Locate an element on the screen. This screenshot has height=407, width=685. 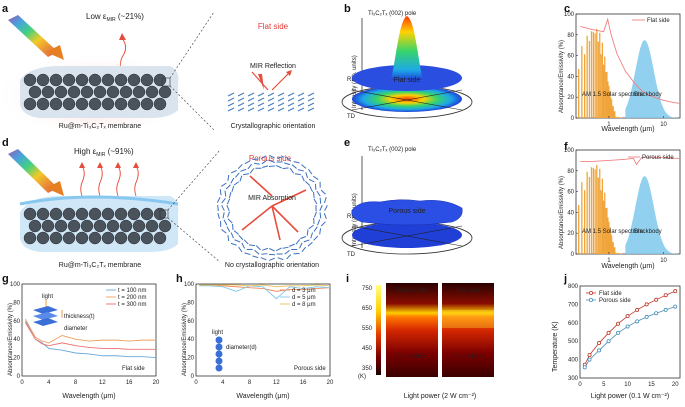
c-flat-side-line is located at coordinates (630, 60).